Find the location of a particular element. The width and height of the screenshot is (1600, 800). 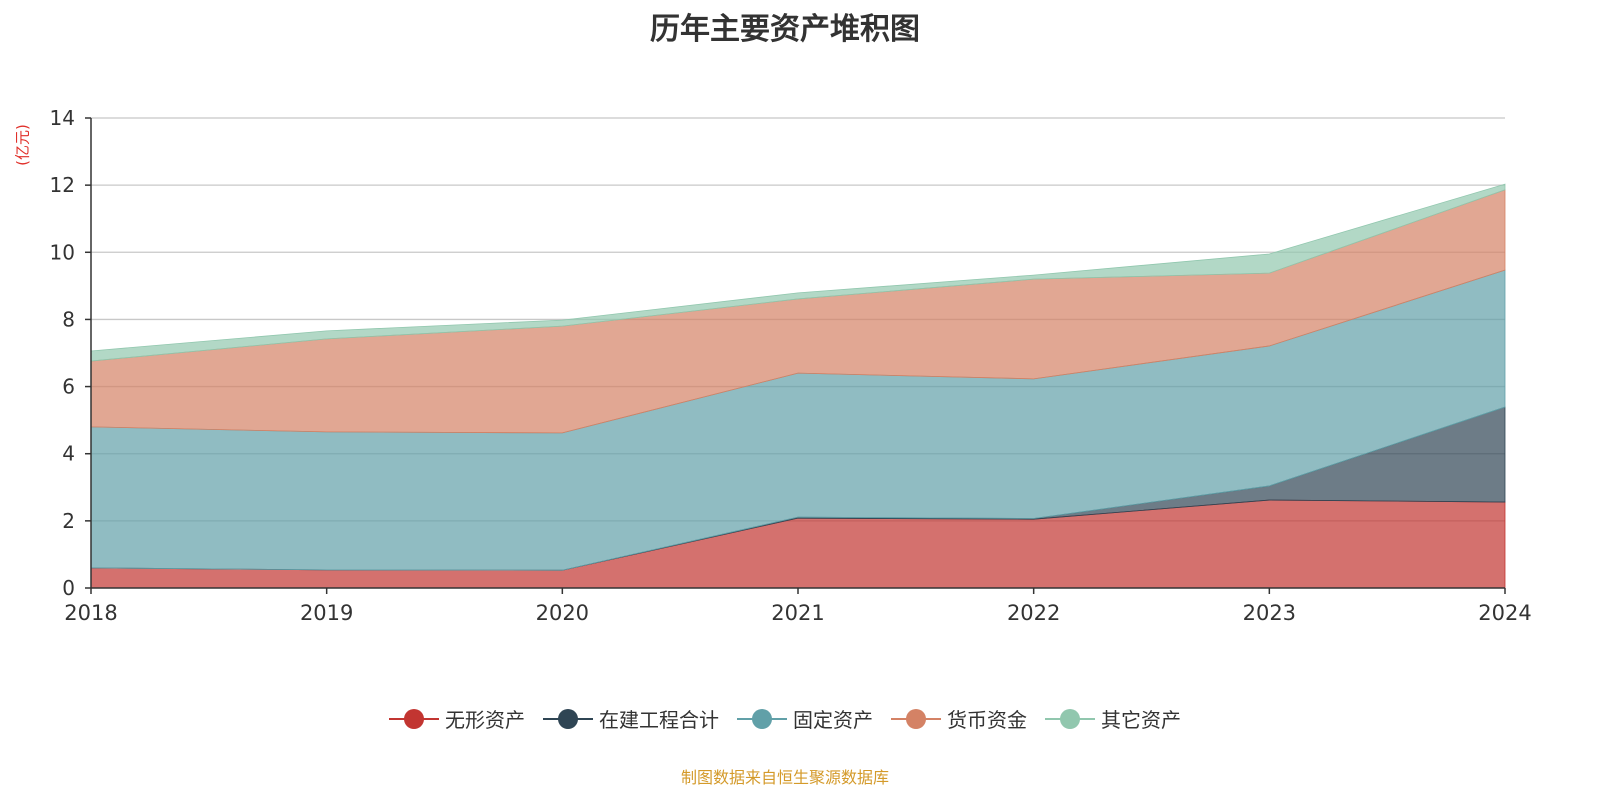

legend-item: 在建工程合计 is located at coordinates (631, 718).